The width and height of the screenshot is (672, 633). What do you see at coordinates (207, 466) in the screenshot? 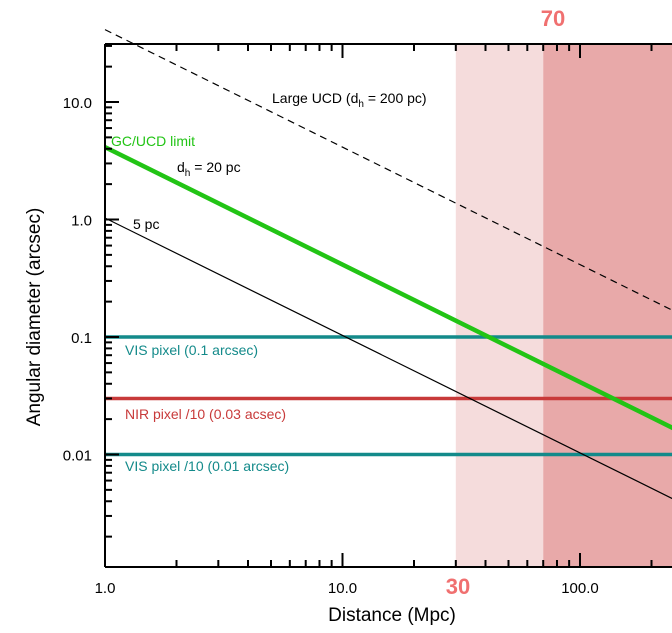
I see `annotation-vis-pixel-10: VIS pixel /10 (0.01 arcsec)` at bounding box center [207, 466].